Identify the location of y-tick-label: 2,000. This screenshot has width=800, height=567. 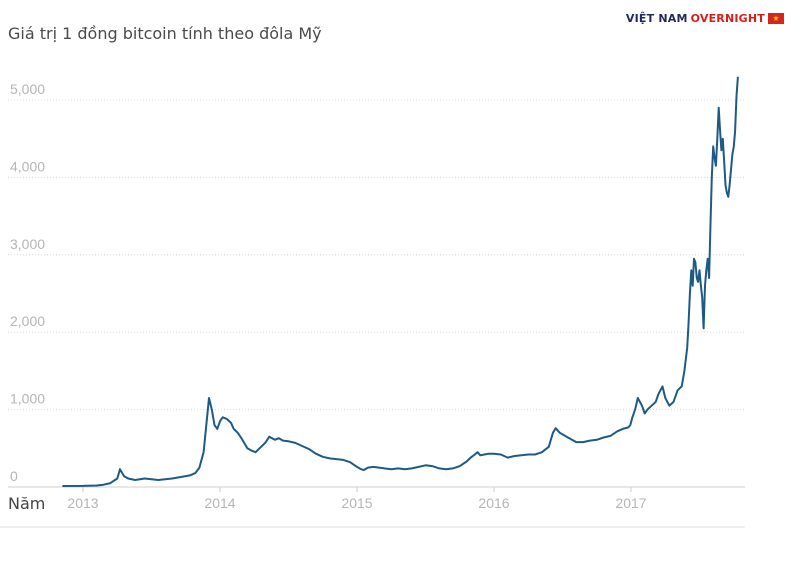
(27, 321).